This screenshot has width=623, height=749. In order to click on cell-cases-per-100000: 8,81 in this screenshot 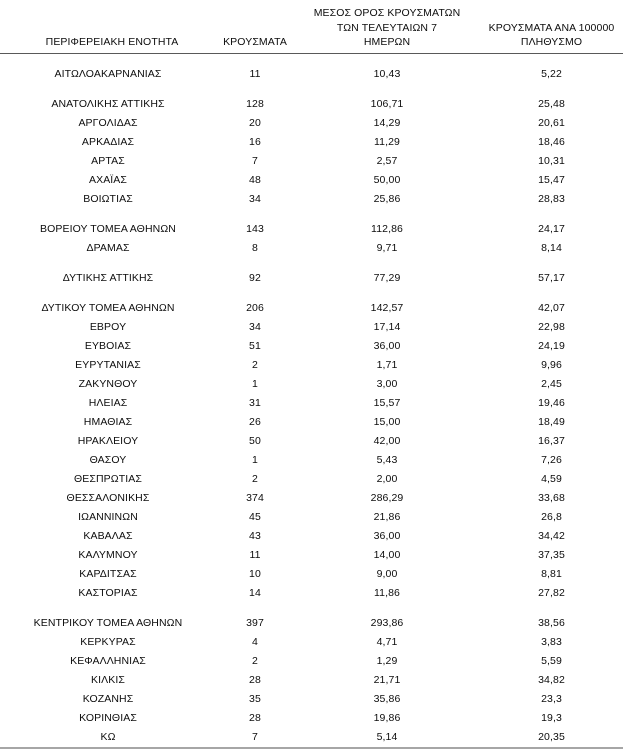, I will do `click(551, 573)`.